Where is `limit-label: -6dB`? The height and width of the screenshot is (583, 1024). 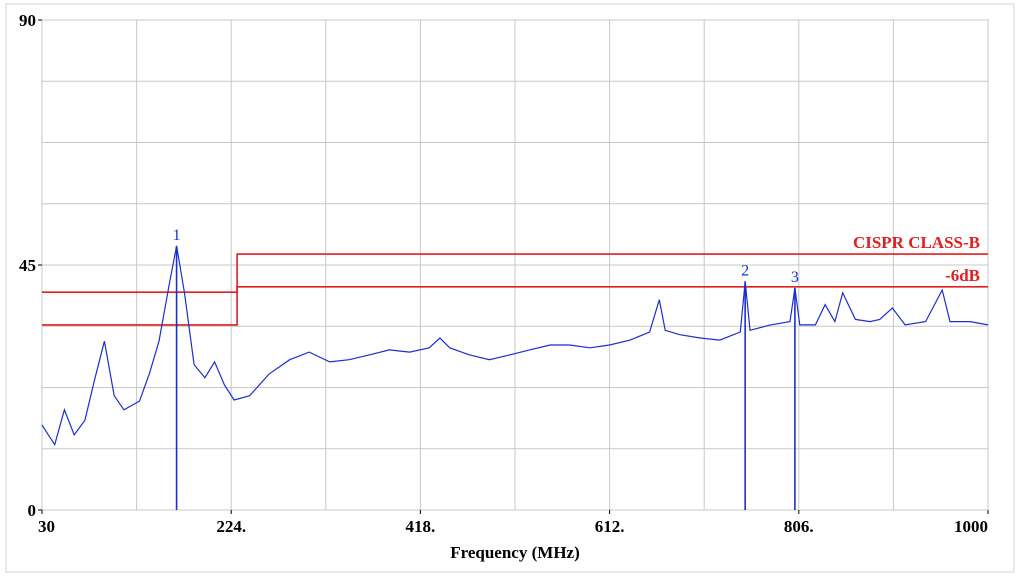
limit-label: -6dB is located at coordinates (962, 275).